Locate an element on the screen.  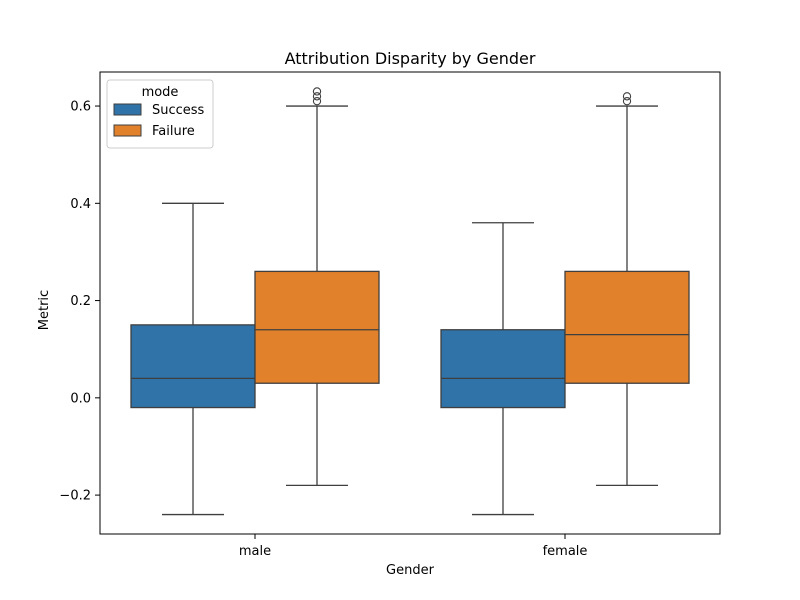
x-tick-label-male: male is located at coordinates (255, 551).